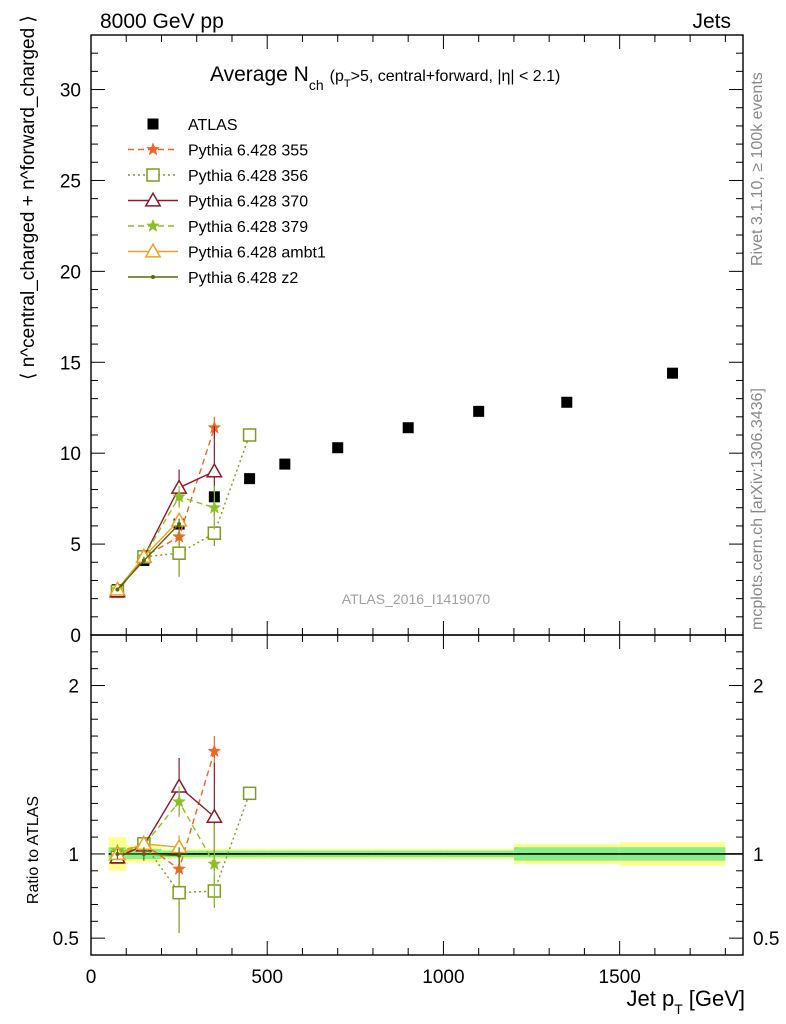 Image resolution: width=786 pixels, height=1024 pixels. What do you see at coordinates (248, 151) in the screenshot?
I see `legend-label: Pythia 6.428 355` at bounding box center [248, 151].